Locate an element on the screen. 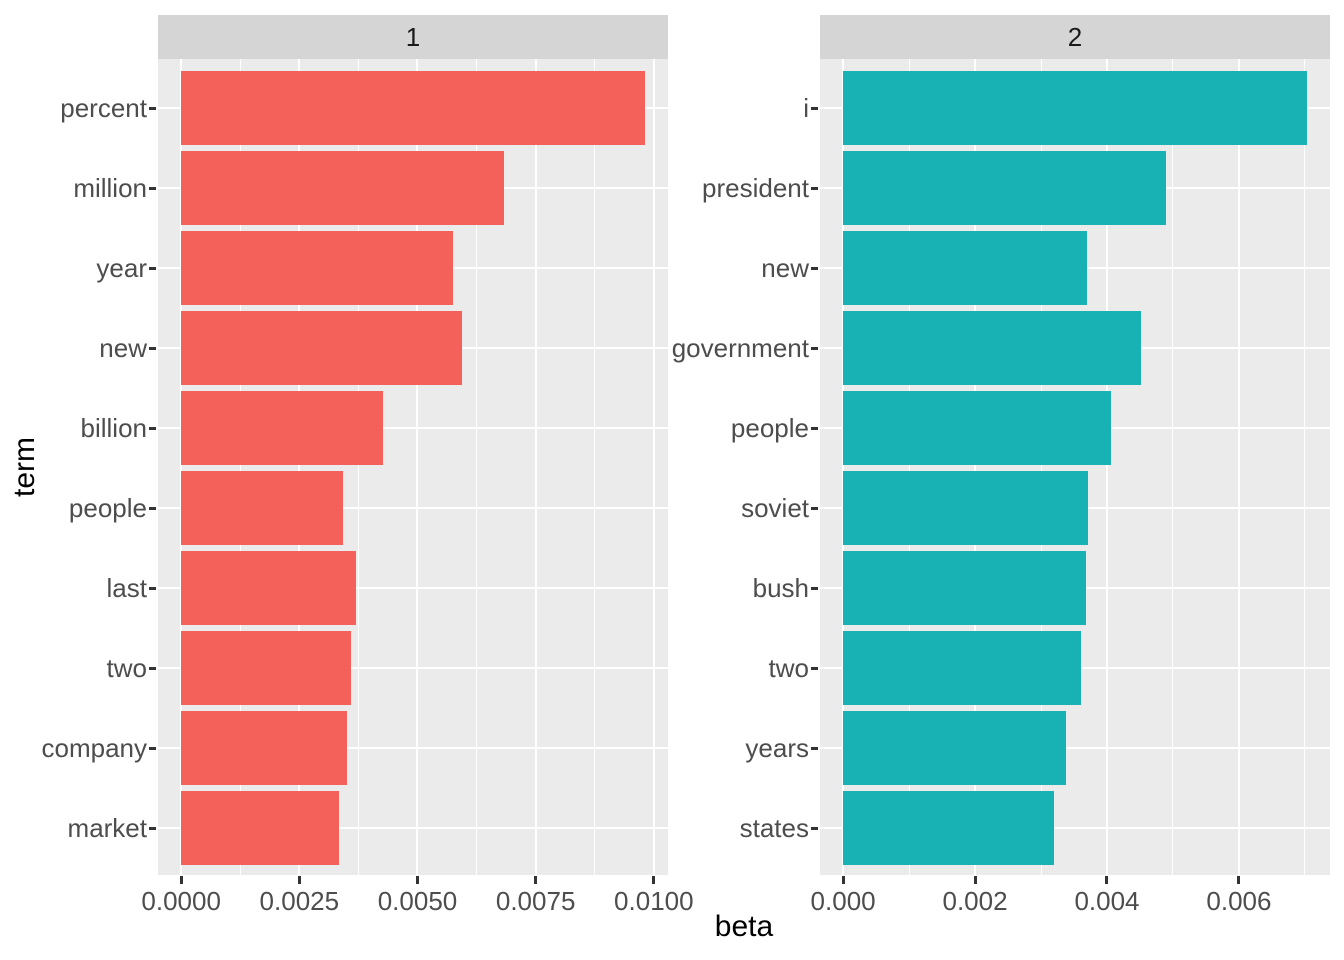  bar-market is located at coordinates (260, 828).